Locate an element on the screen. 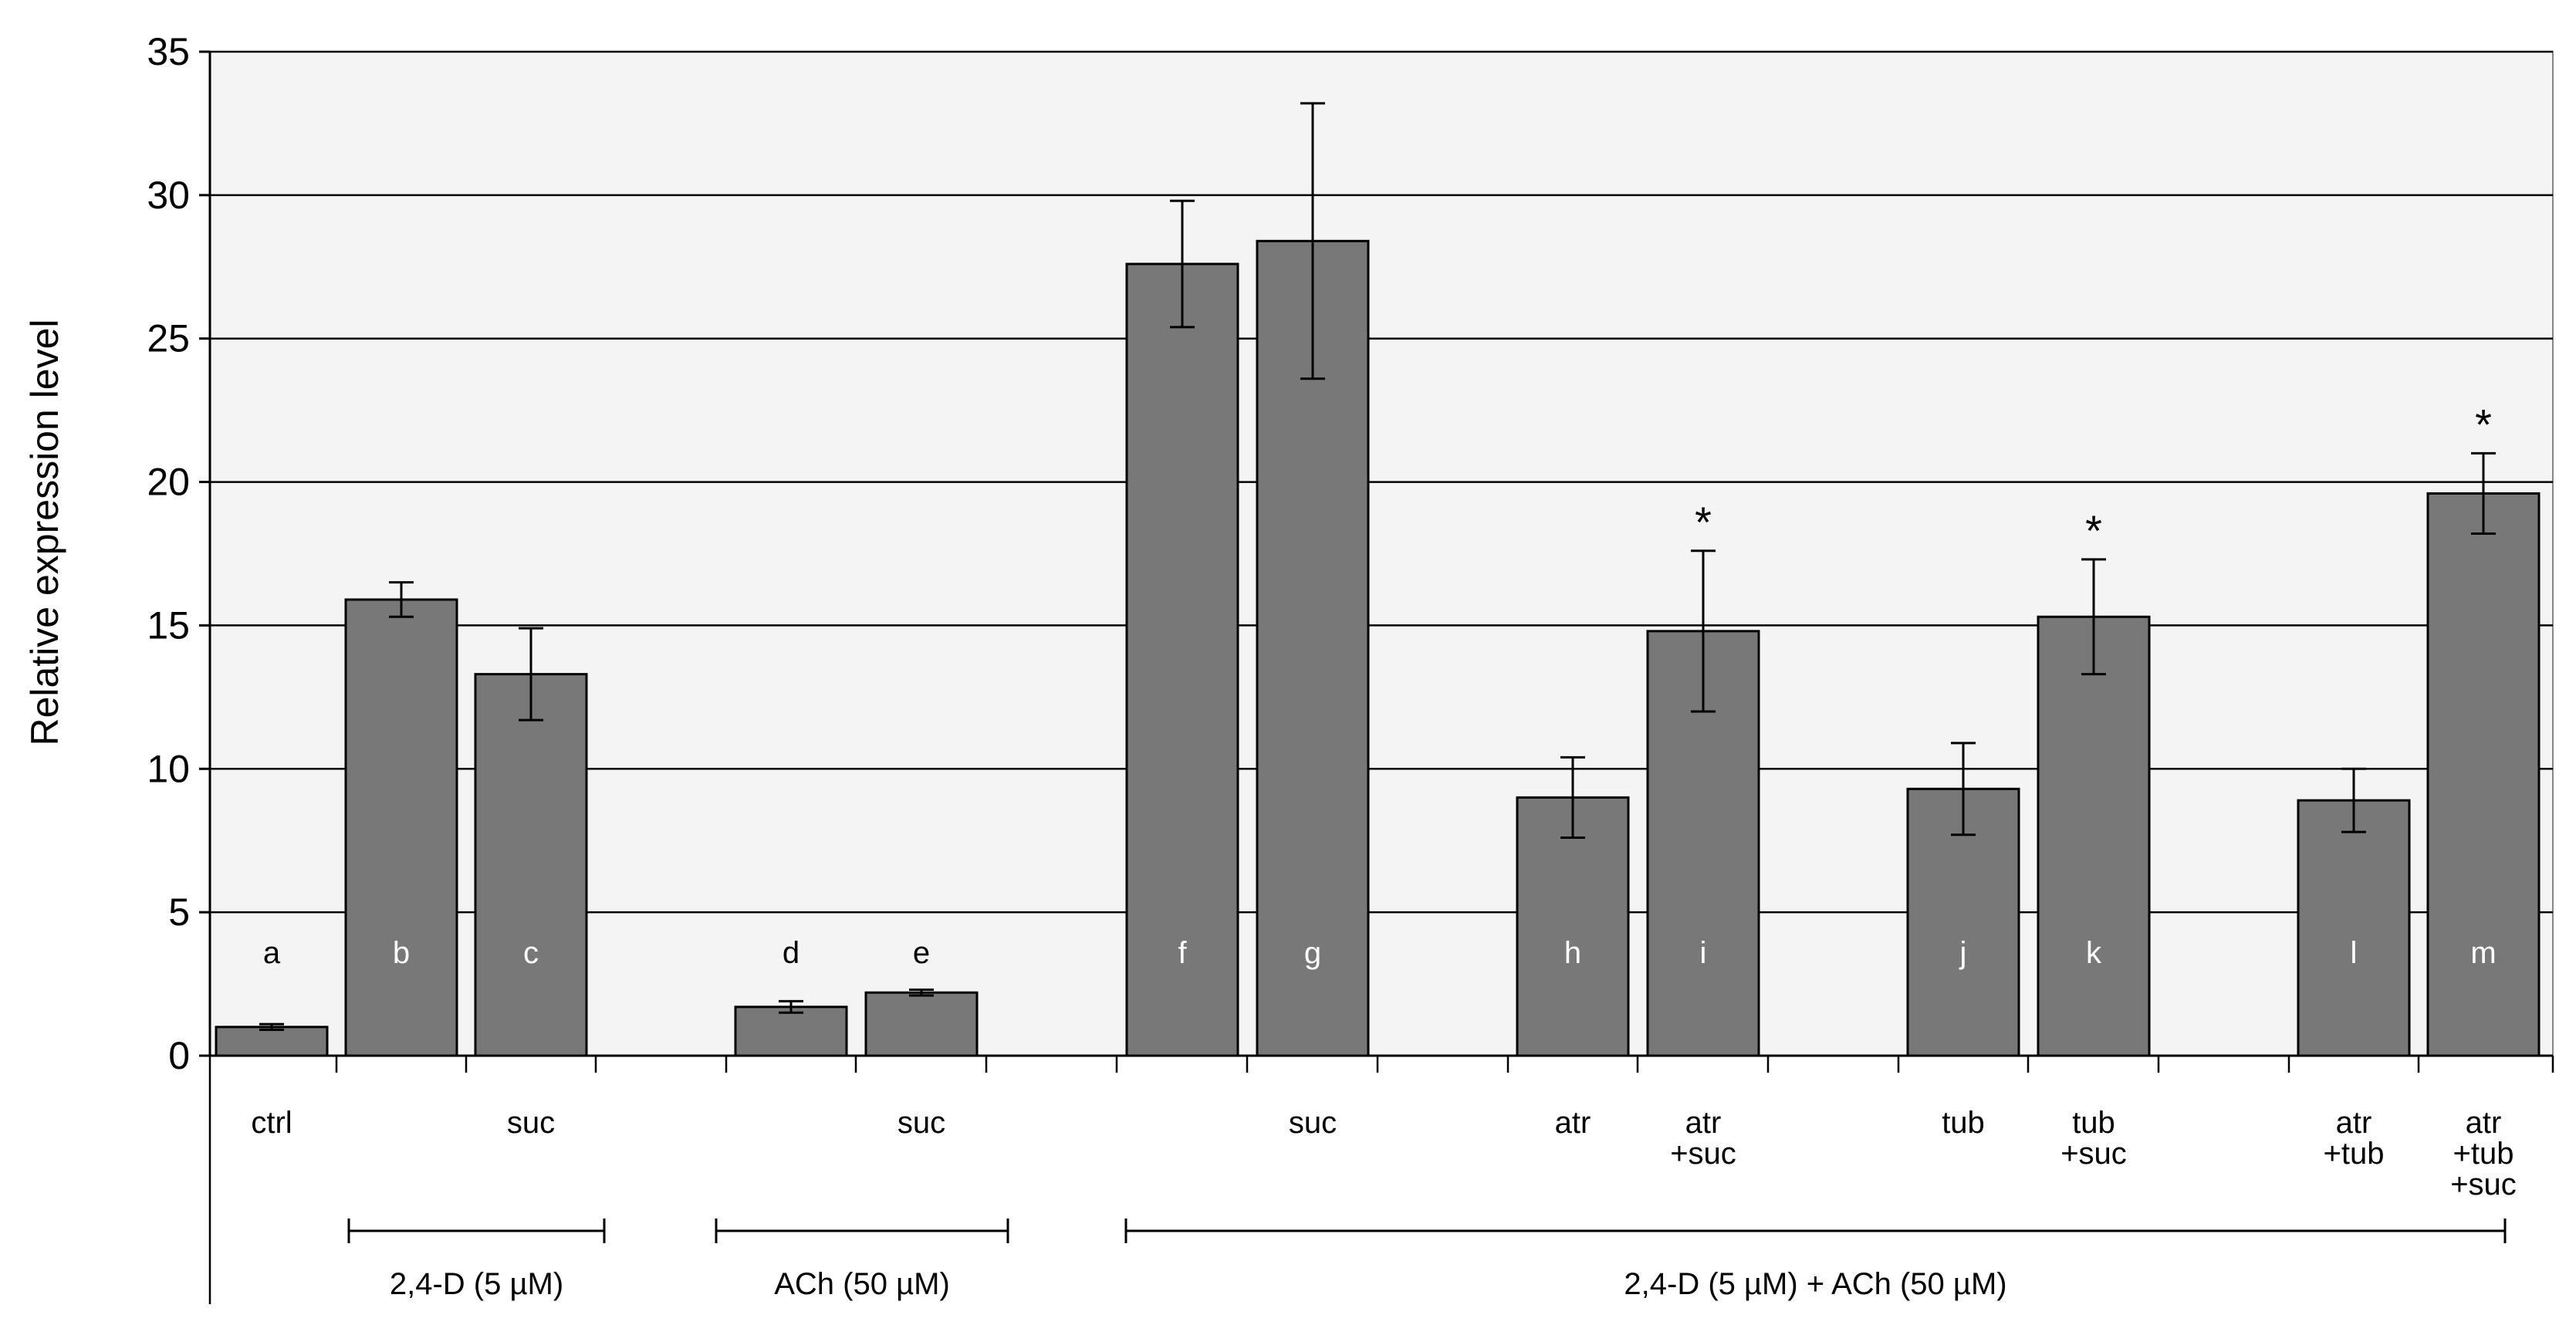 The width and height of the screenshot is (2576, 1325). x-tick-label-g: suc is located at coordinates (1313, 1123).